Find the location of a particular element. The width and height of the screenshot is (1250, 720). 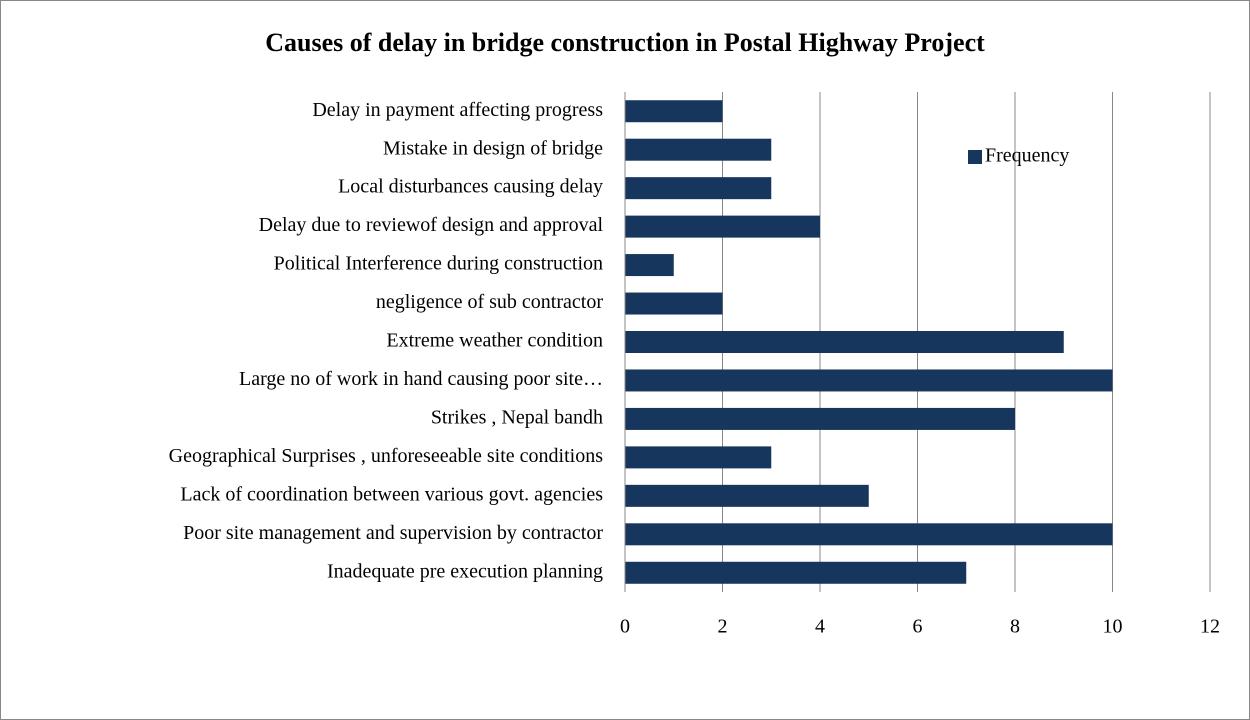

y-tick-label: negligence of sub contractor is located at coordinates (489, 302).